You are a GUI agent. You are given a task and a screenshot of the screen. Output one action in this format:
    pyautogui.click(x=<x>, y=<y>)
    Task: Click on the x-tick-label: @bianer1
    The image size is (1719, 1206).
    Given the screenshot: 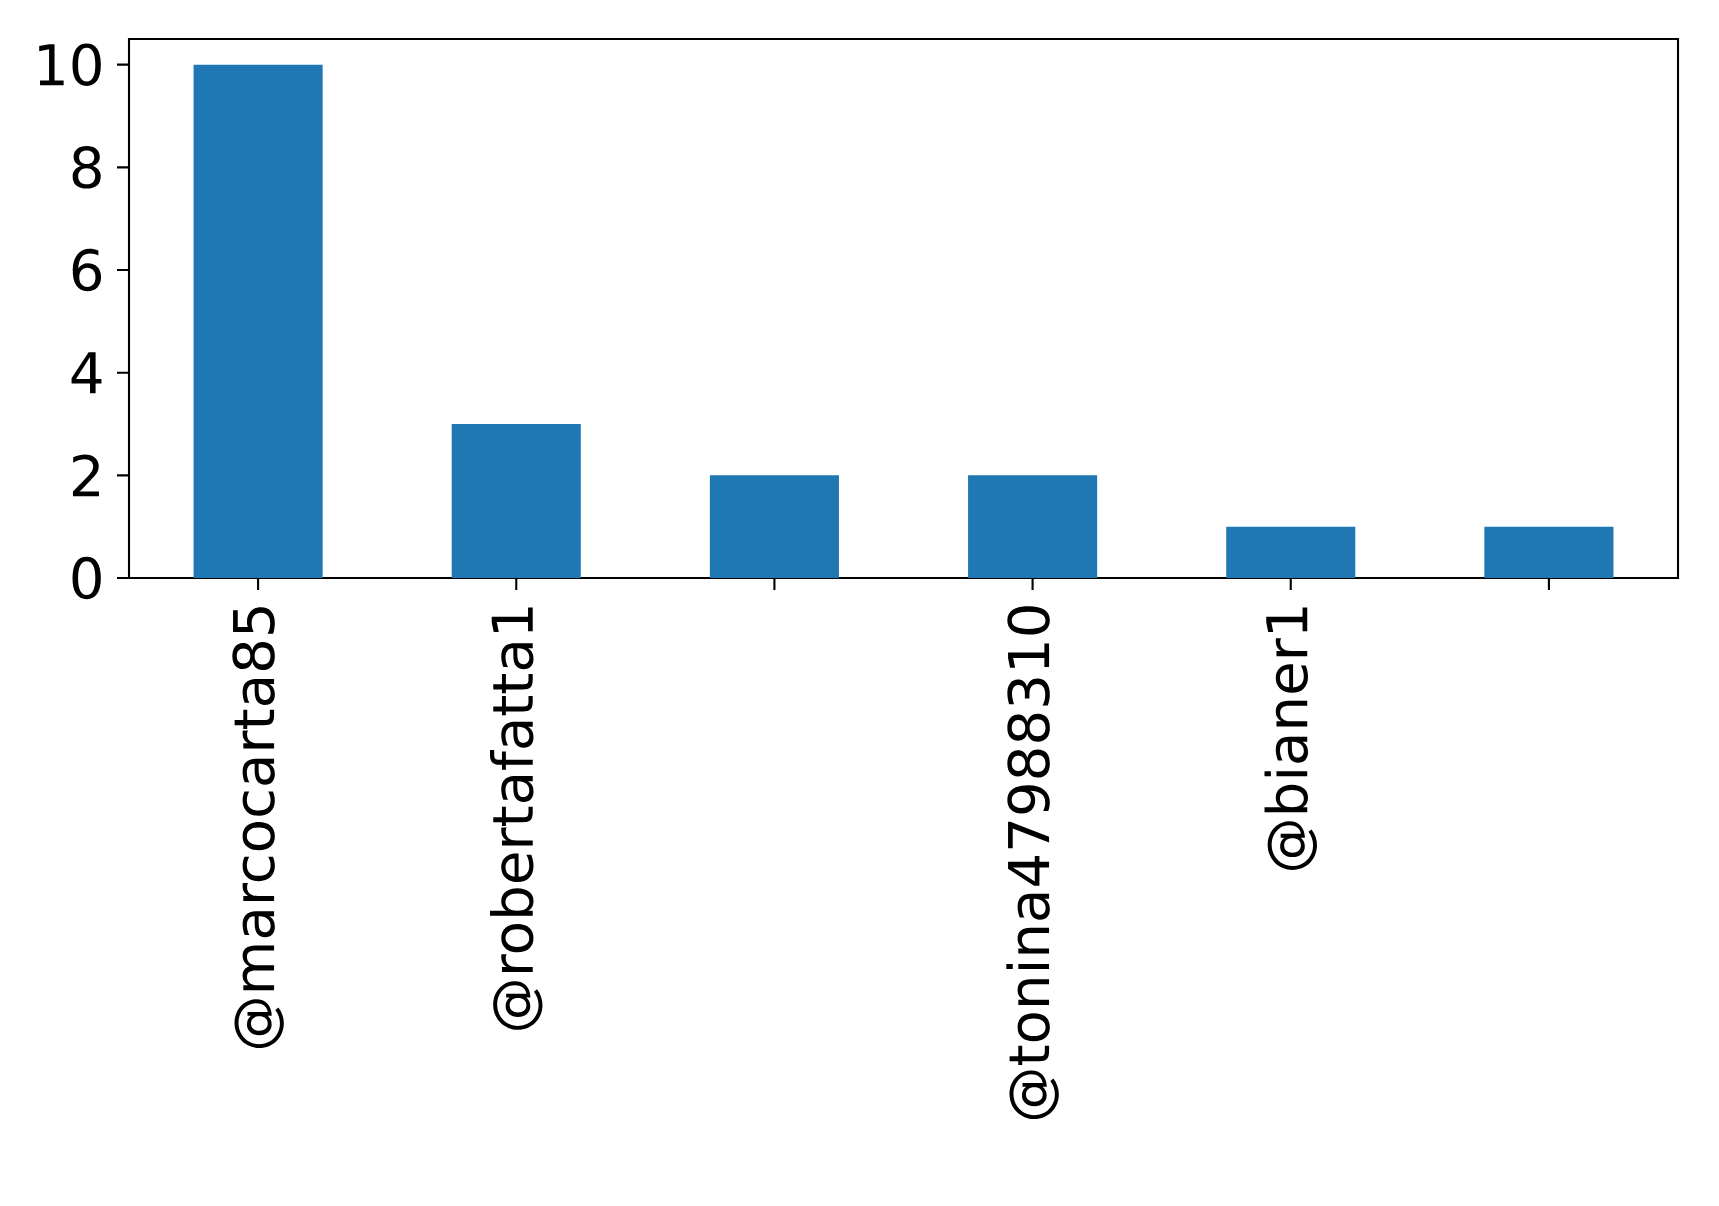 What is the action you would take?
    pyautogui.click(x=1290, y=738)
    